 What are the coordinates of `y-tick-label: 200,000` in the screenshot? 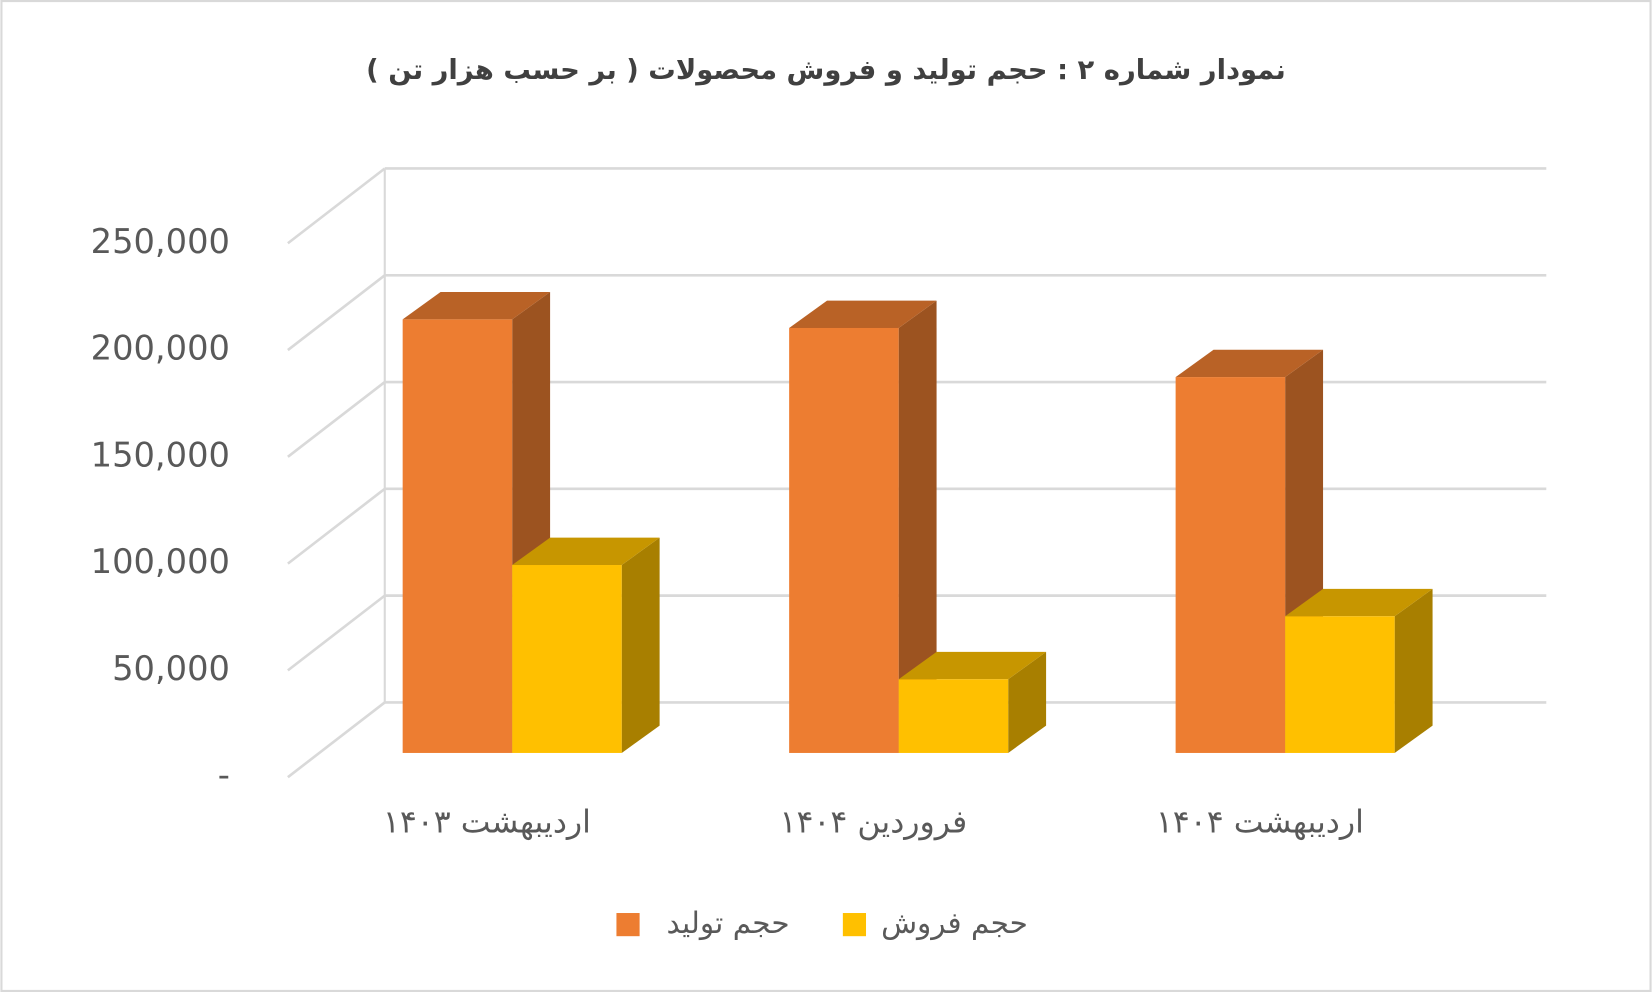 It's located at (160, 348).